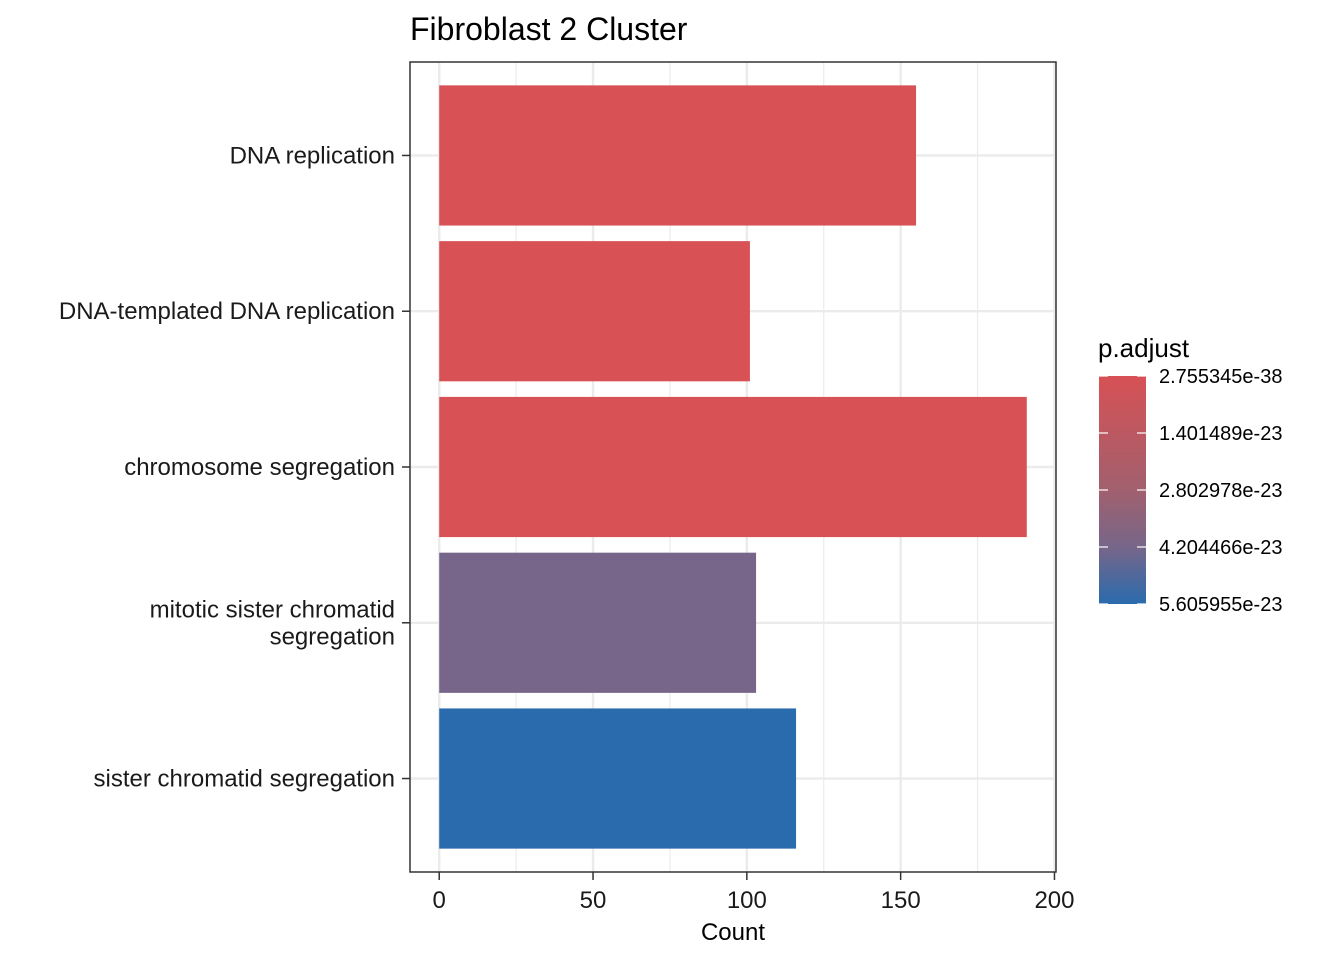  I want to click on y-tick-label: DNA-templated DNA replication, so click(227, 311).